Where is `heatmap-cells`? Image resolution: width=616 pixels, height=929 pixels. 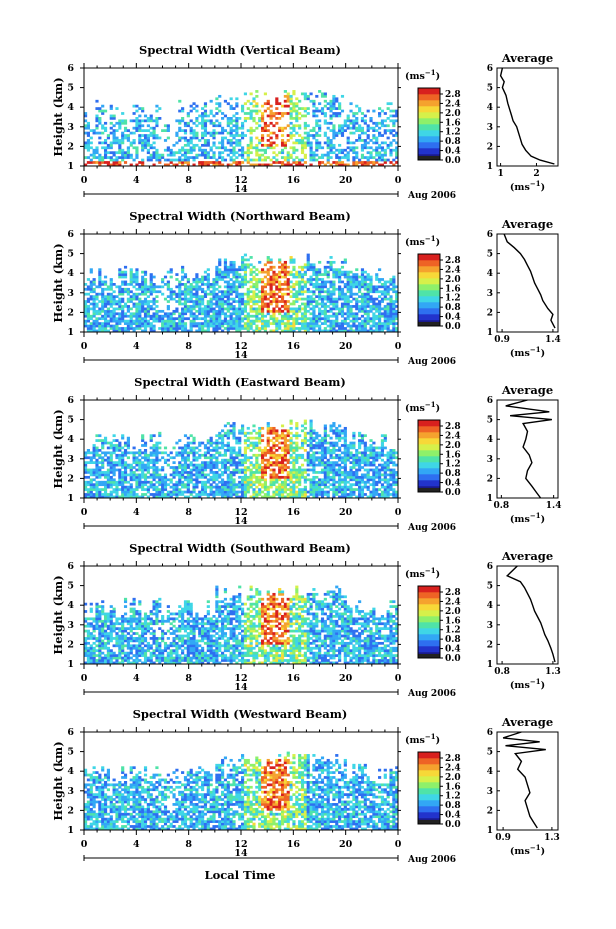 heatmap-cells is located at coordinates (241, 459).